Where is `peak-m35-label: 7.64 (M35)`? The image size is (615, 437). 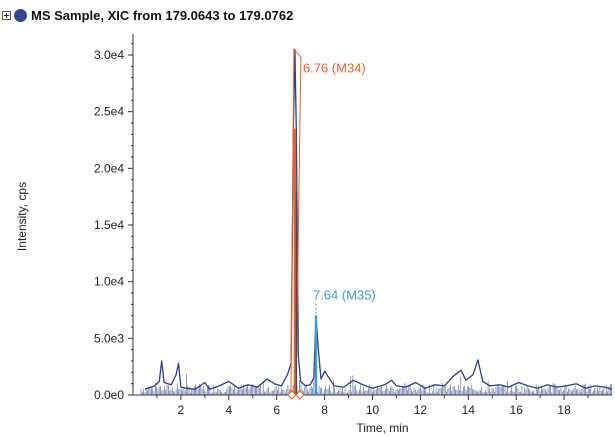
peak-m35-label: 7.64 (M35) is located at coordinates (344, 295).